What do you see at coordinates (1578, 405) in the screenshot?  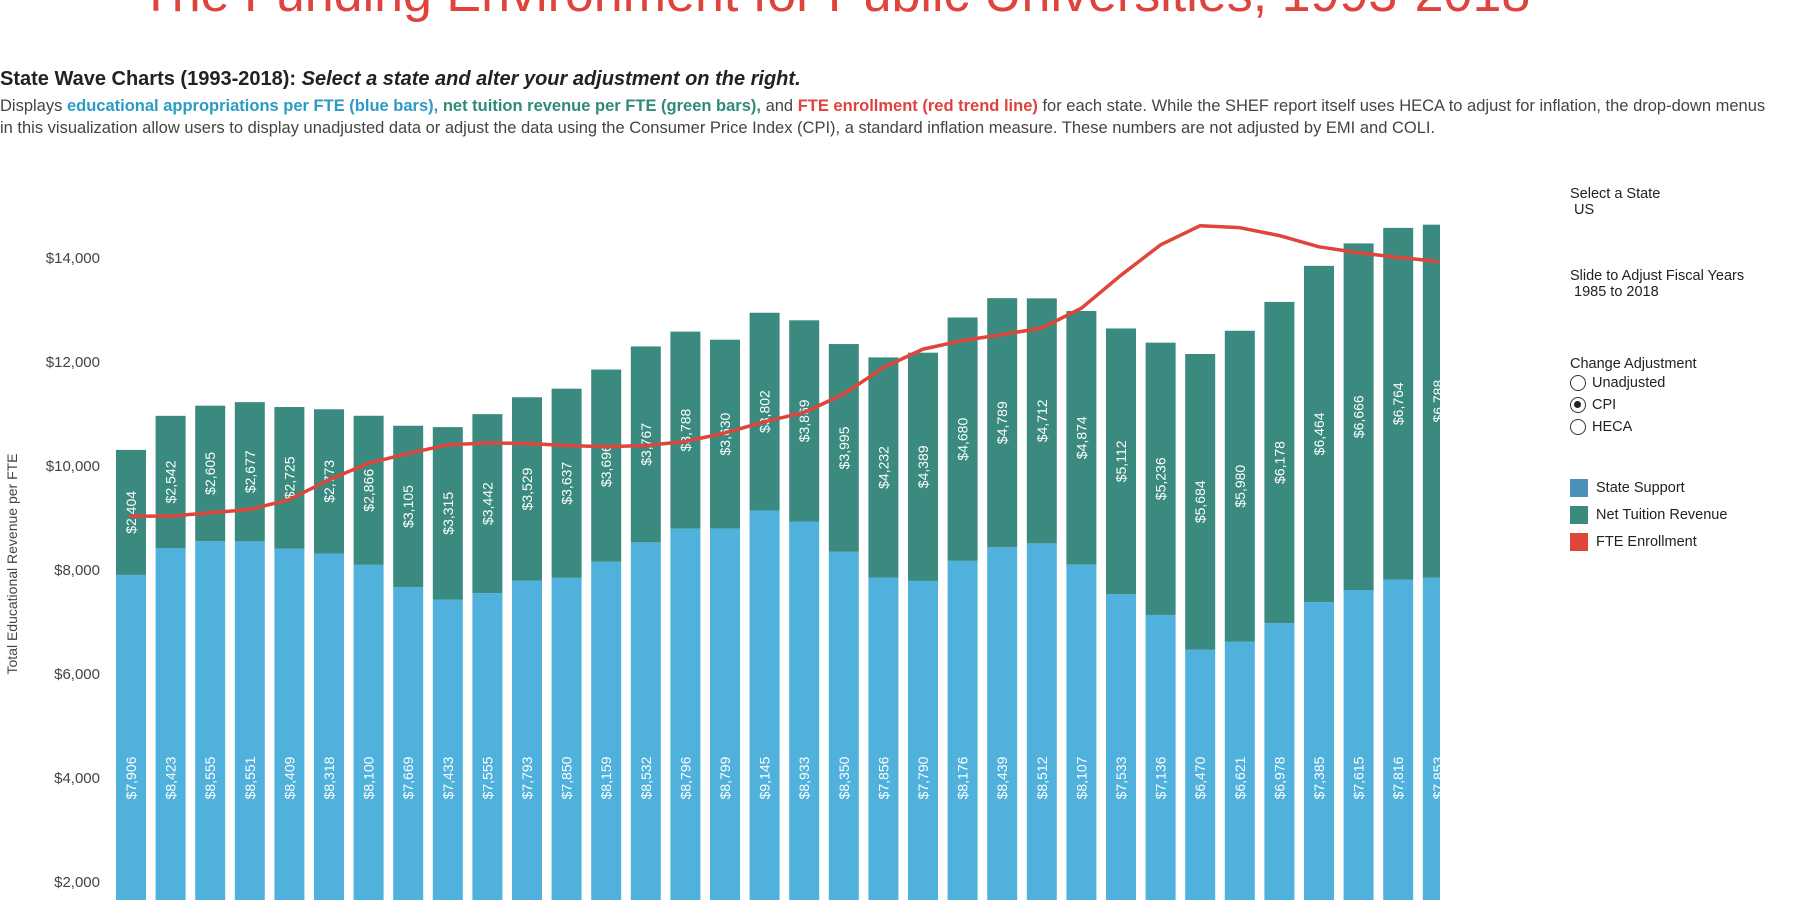 I see `radio-cpi` at bounding box center [1578, 405].